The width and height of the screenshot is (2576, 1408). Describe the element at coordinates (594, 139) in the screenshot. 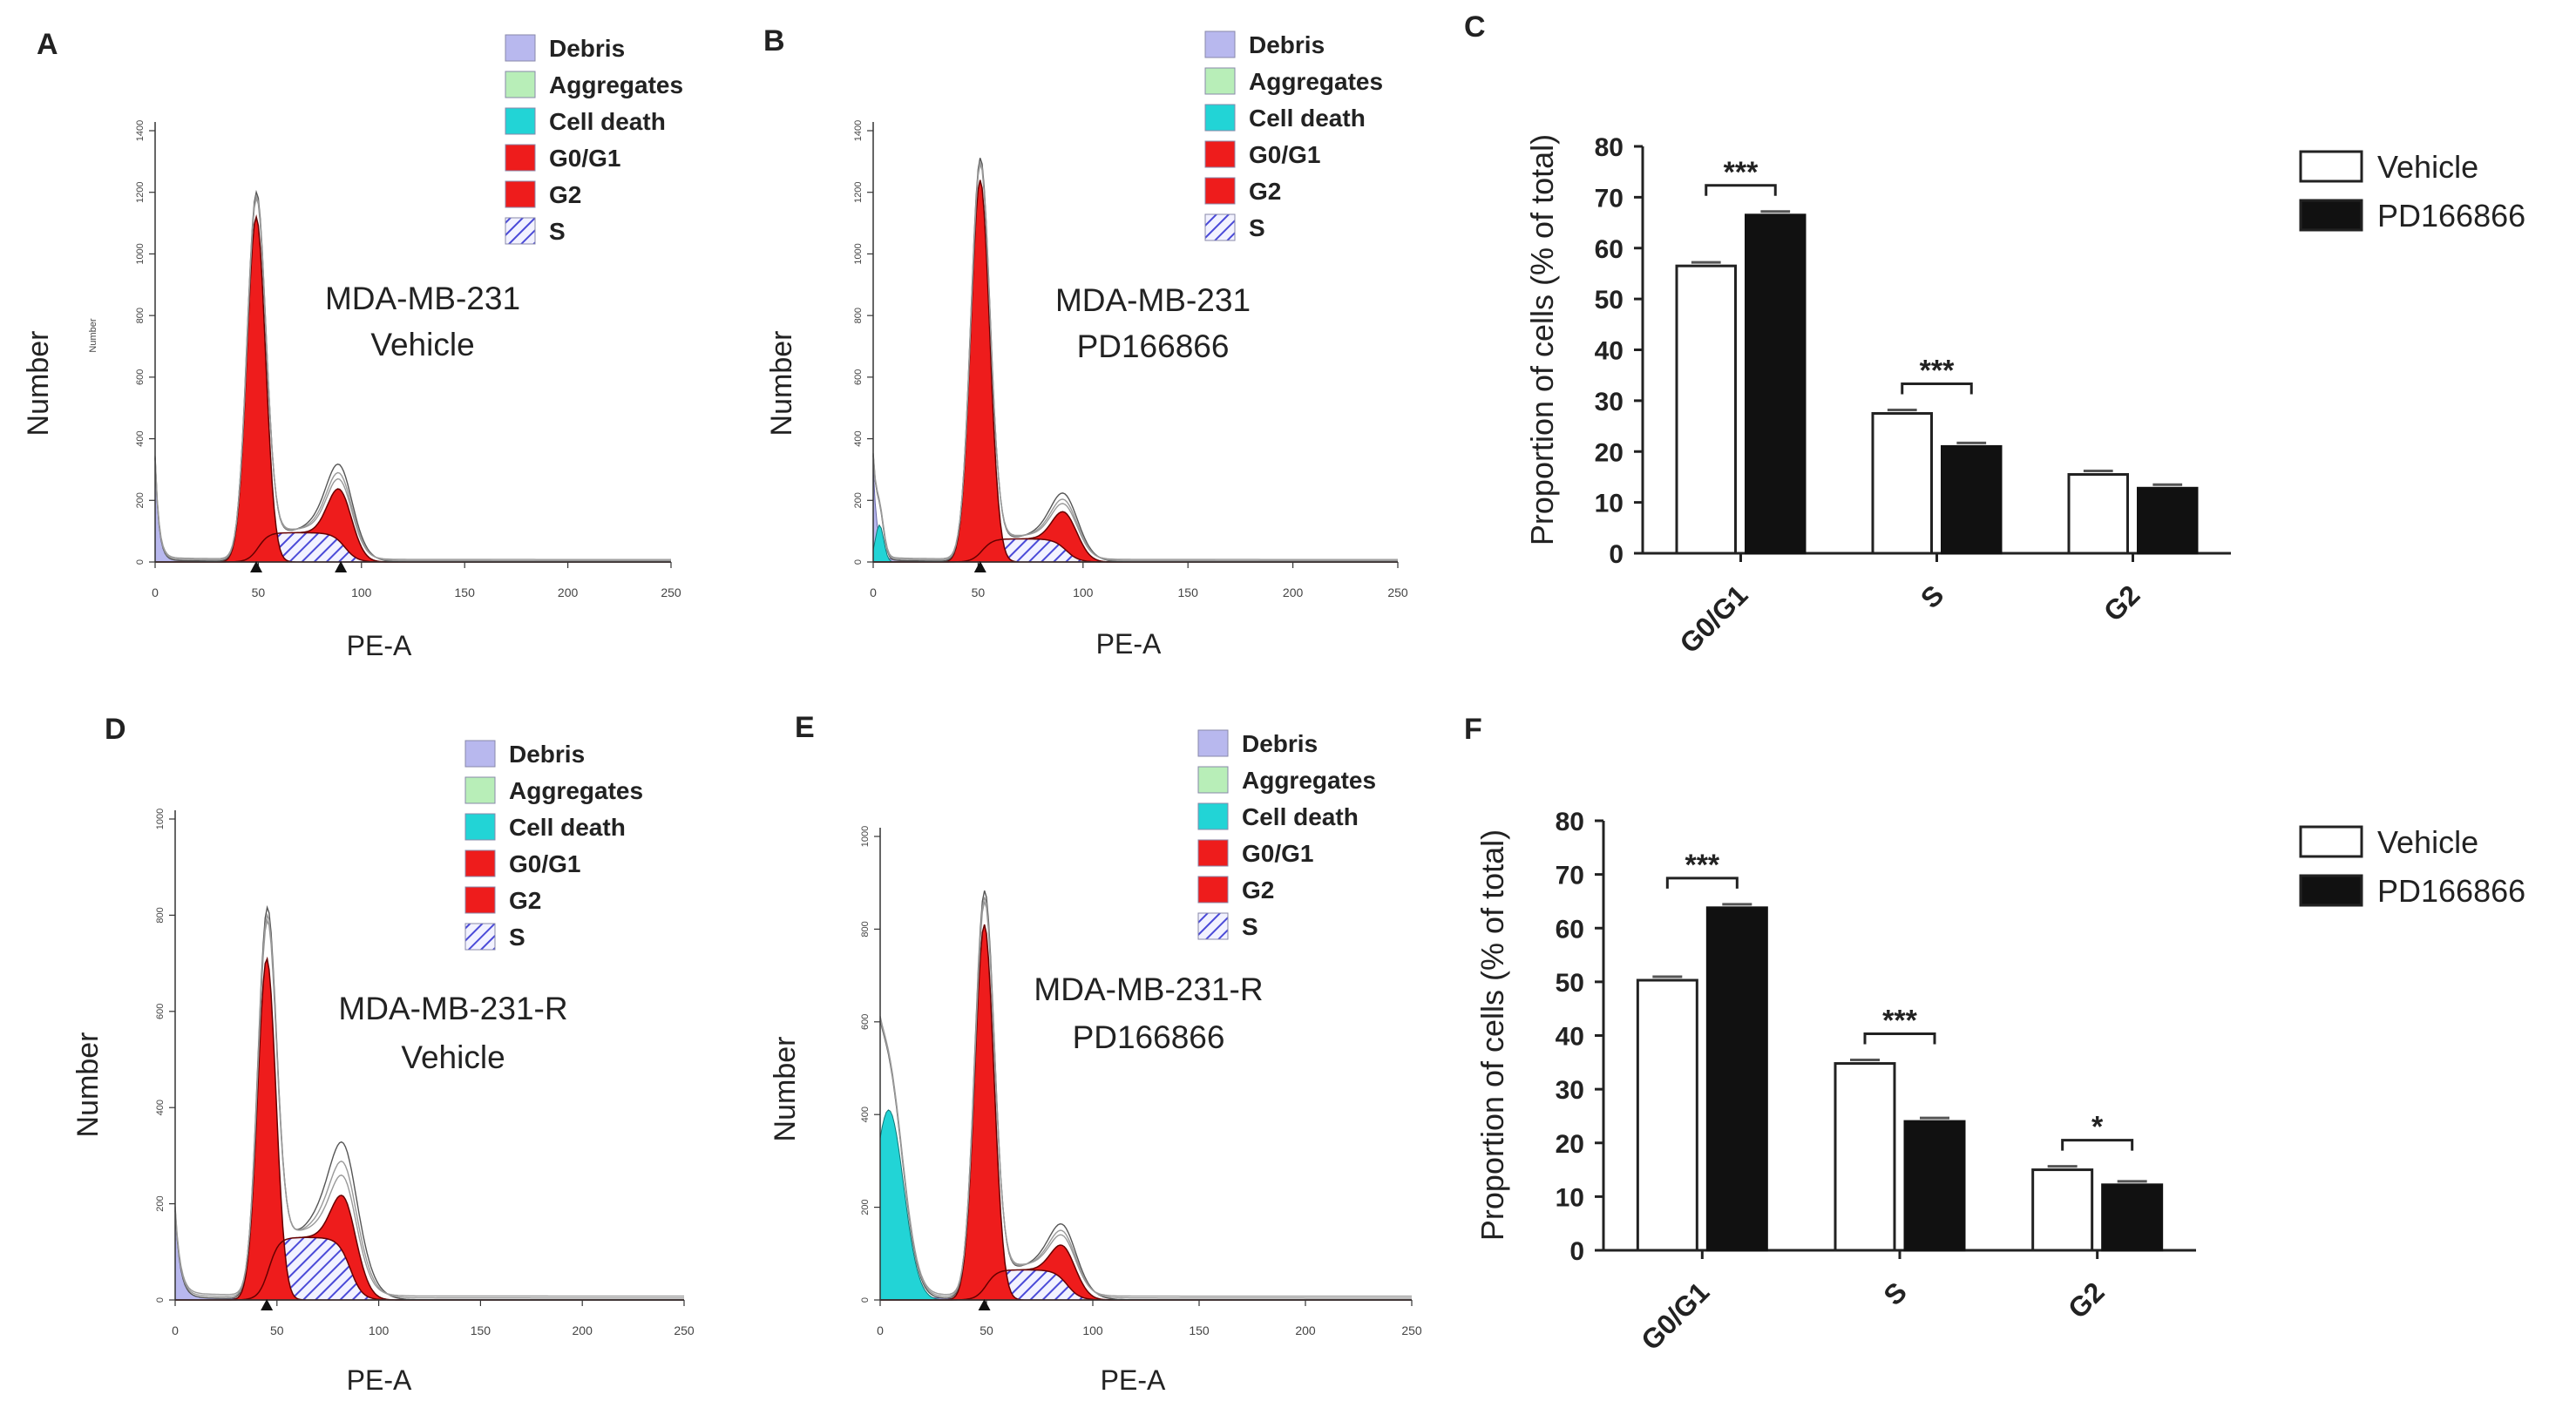

I see `legend-a: Debris Aggregates Cell death G0/G1 G2 S` at that location.